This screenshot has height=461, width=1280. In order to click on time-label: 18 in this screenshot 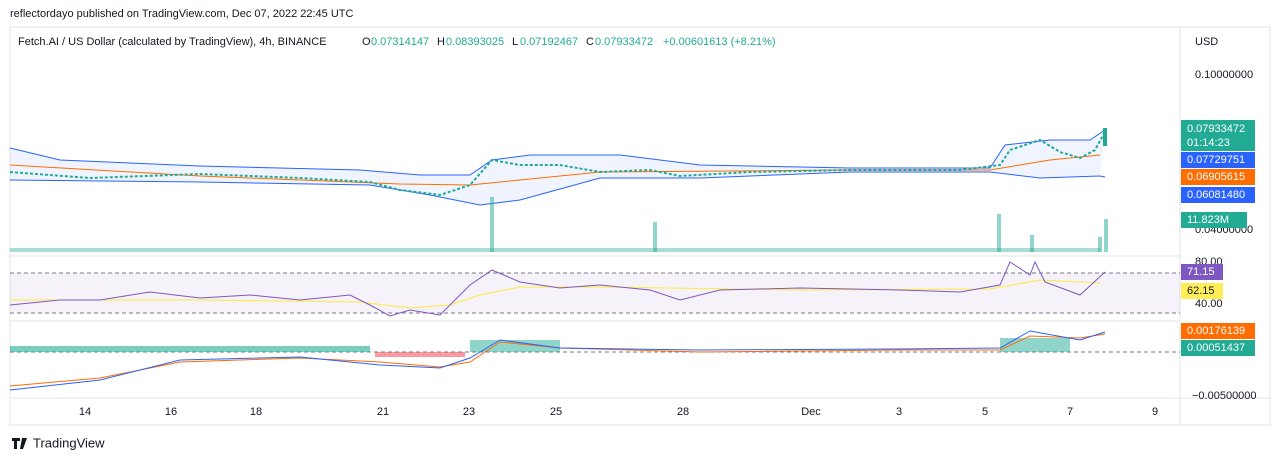, I will do `click(256, 412)`.